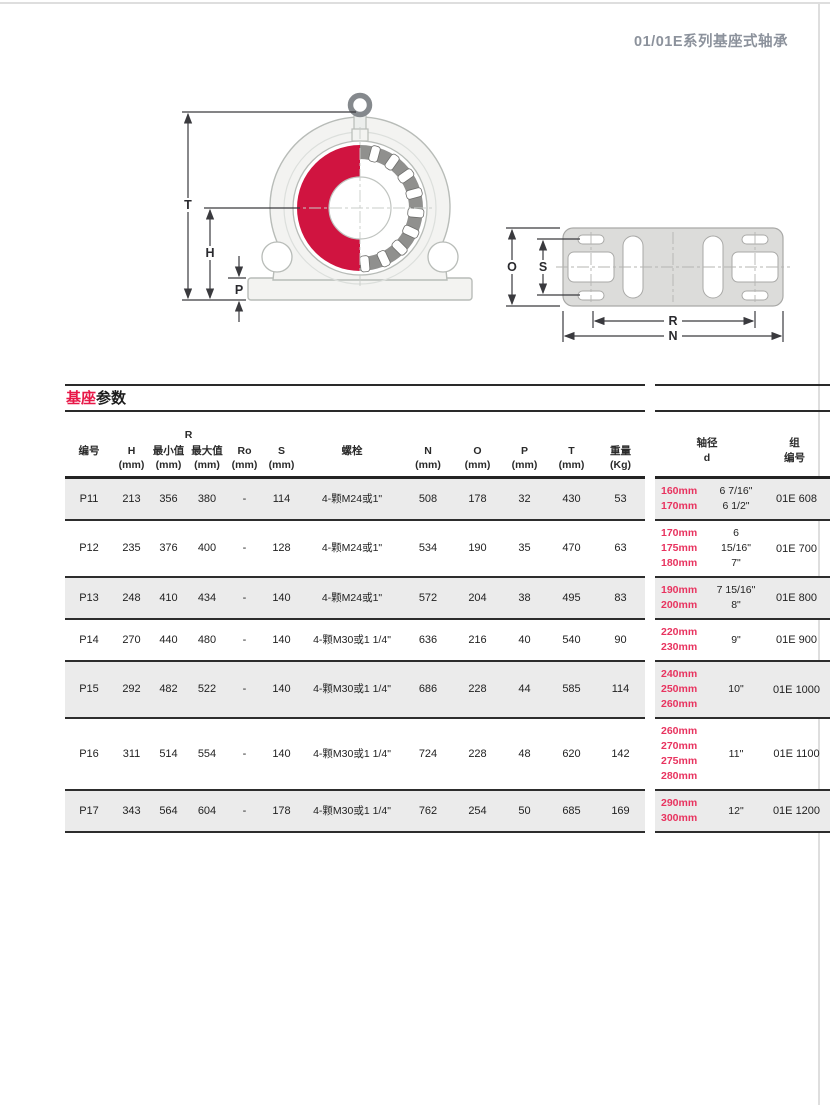 This screenshot has width=830, height=1107. I want to click on col-header-r-group: R, so click(188, 435).